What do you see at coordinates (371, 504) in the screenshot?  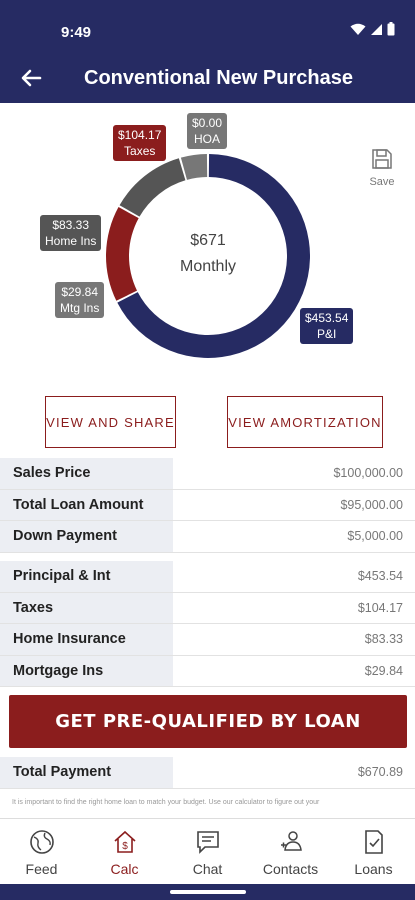 I see `row-value: $95,000.00` at bounding box center [371, 504].